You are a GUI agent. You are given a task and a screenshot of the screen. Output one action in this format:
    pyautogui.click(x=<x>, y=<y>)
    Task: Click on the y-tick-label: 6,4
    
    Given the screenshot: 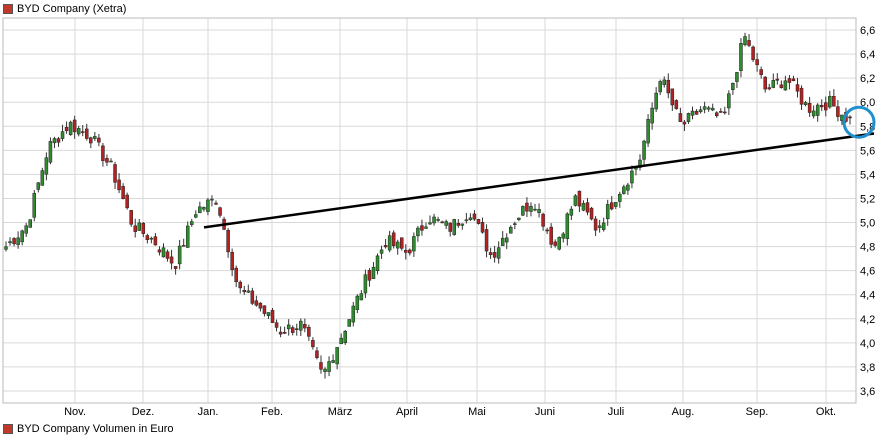 What is the action you would take?
    pyautogui.click(x=867, y=55)
    